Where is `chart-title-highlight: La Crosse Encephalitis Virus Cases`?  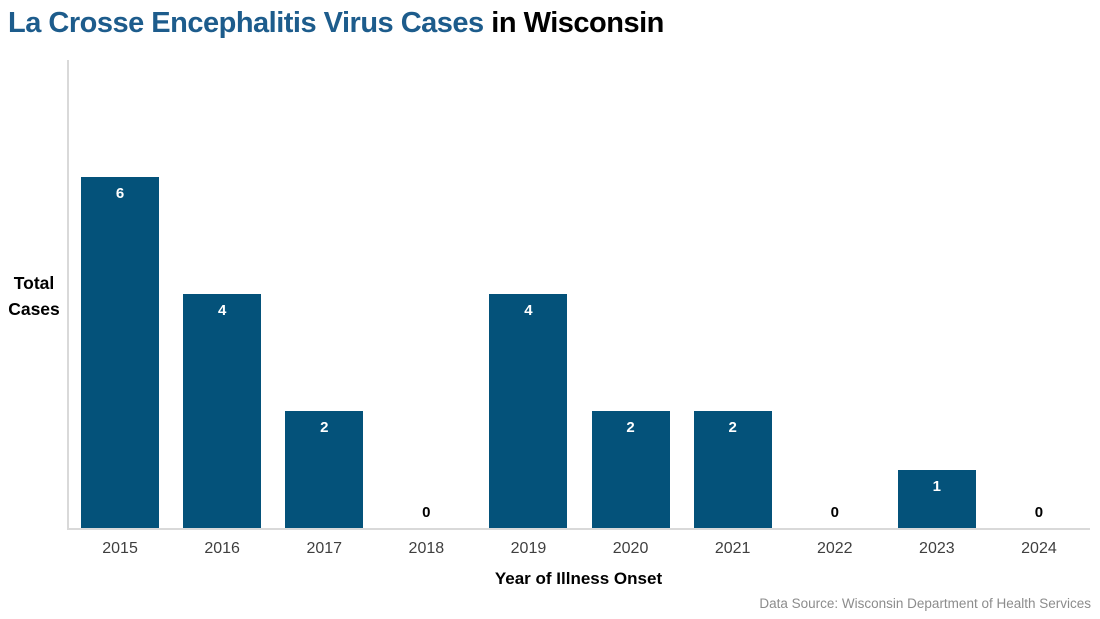
chart-title-highlight: La Crosse Encephalitis Virus Cases is located at coordinates (246, 23).